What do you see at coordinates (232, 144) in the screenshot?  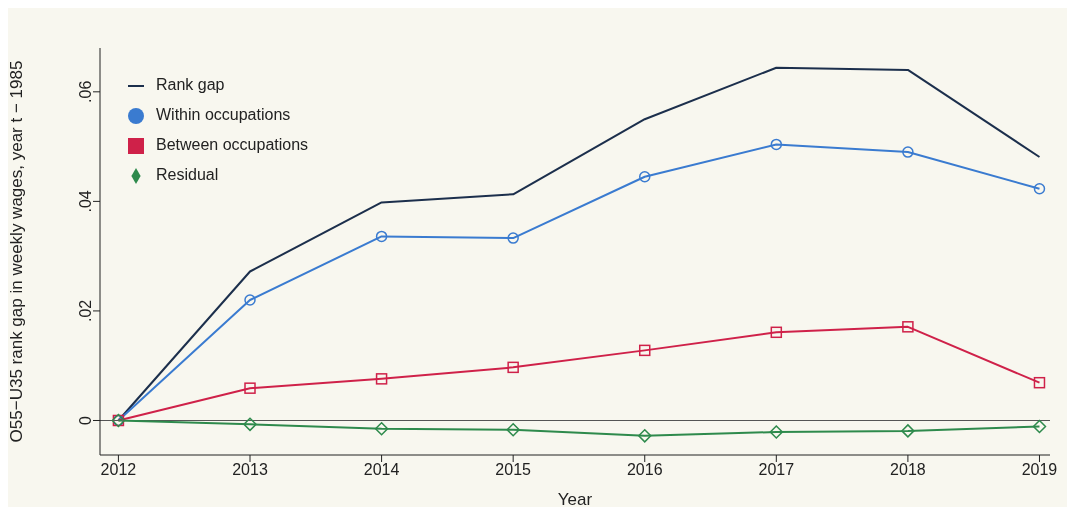 I see `legend-label: Between occupations` at bounding box center [232, 144].